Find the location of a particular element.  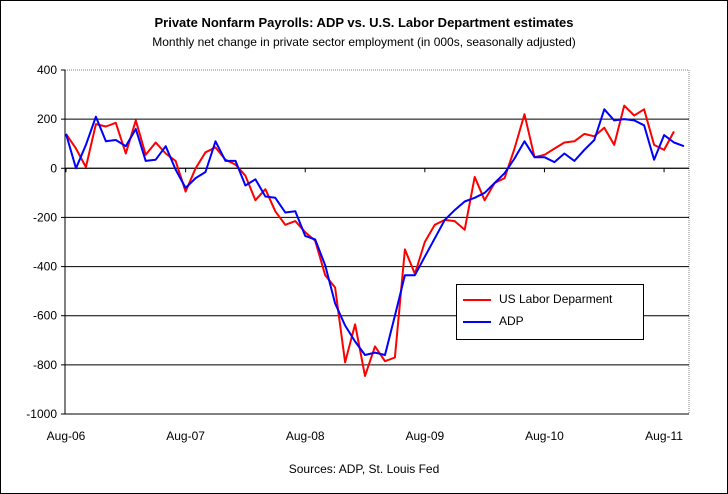

chart-source-note: Sources: ADP, St. Louis Fed is located at coordinates (364, 469).